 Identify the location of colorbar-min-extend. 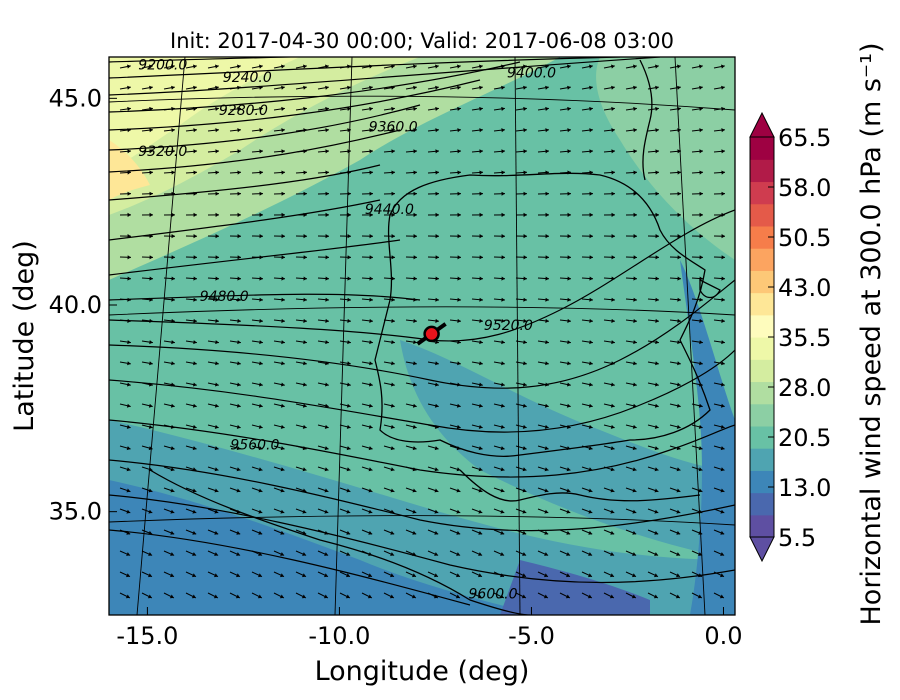
(762, 549).